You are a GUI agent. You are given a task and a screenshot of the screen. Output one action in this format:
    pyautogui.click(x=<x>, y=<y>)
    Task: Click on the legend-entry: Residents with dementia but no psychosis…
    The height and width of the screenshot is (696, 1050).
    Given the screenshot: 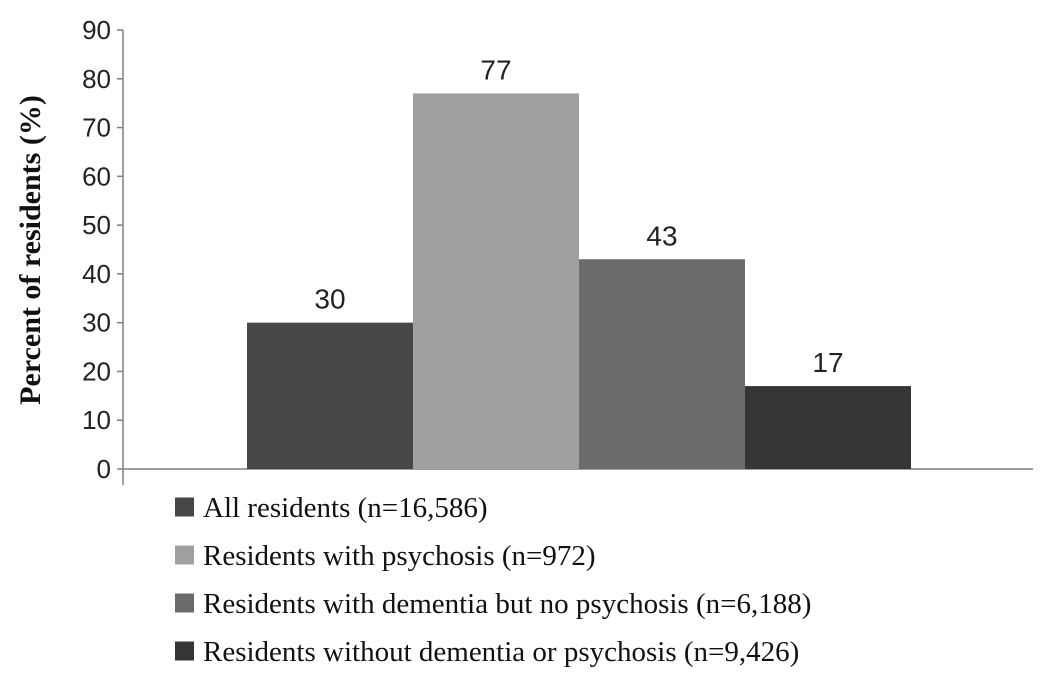 What is the action you would take?
    pyautogui.click(x=493, y=604)
    